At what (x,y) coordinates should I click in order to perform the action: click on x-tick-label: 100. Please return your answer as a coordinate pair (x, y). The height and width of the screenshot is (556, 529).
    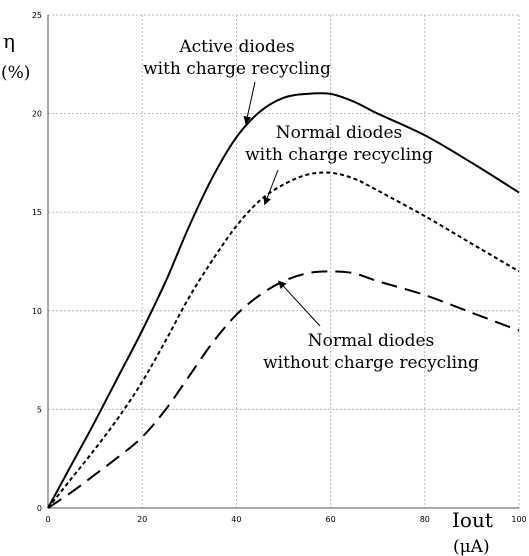
    Looking at the image, I should click on (518, 519).